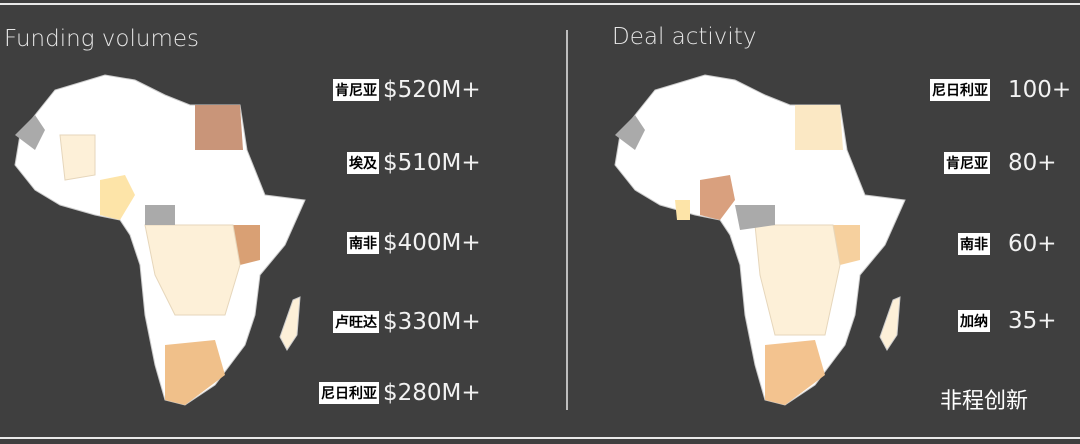 The width and height of the screenshot is (1080, 444). What do you see at coordinates (101, 39) in the screenshot?
I see `panel-title: Funding volumes` at bounding box center [101, 39].